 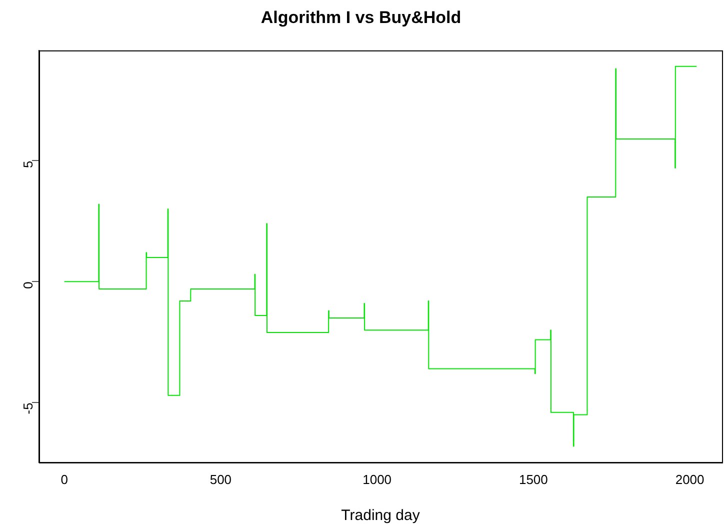 I want to click on x-tick-label: 500, so click(x=221, y=479).